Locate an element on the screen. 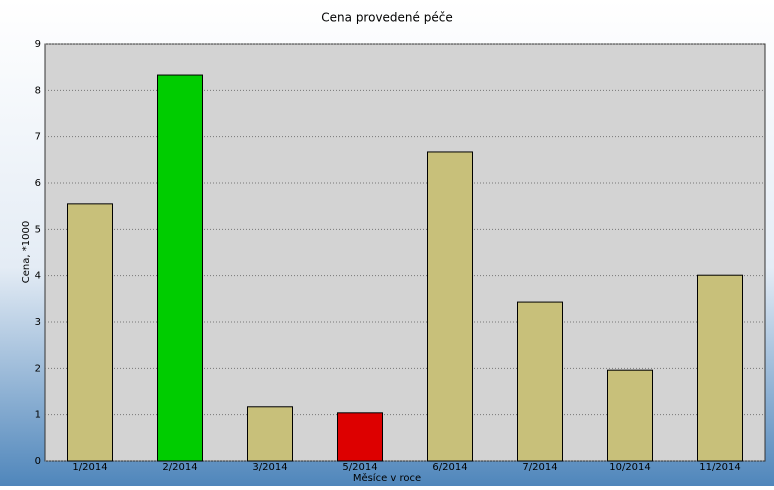  y-axis-label: Cena, *1000 is located at coordinates (26, 252).